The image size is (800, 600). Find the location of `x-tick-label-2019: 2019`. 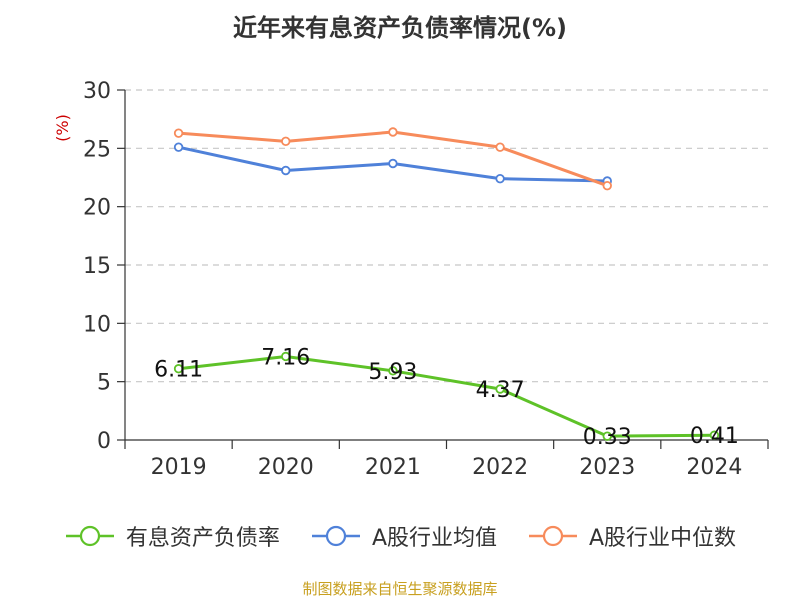

x-tick-label-2019: 2019 is located at coordinates (179, 467).